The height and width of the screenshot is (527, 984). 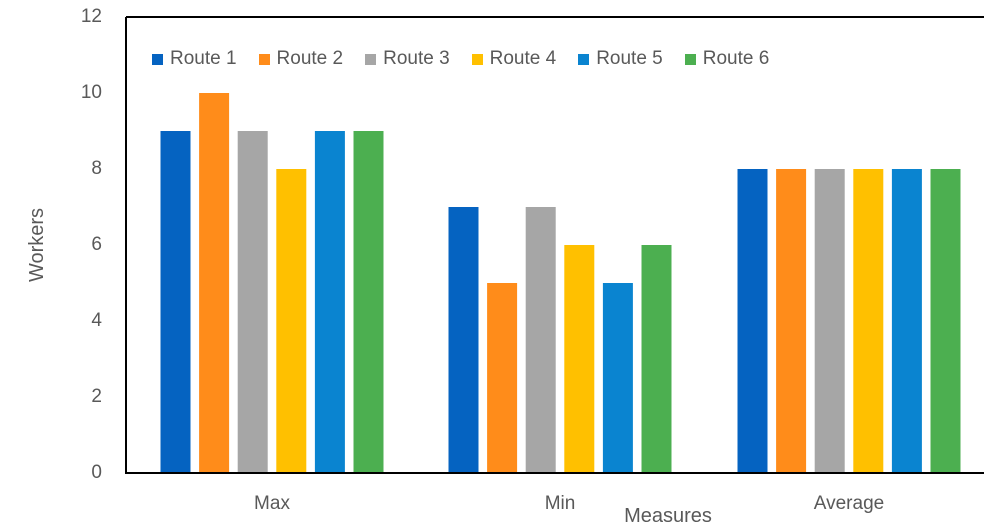 What do you see at coordinates (791, 320) in the screenshot?
I see `bar-route-2-average` at bounding box center [791, 320].